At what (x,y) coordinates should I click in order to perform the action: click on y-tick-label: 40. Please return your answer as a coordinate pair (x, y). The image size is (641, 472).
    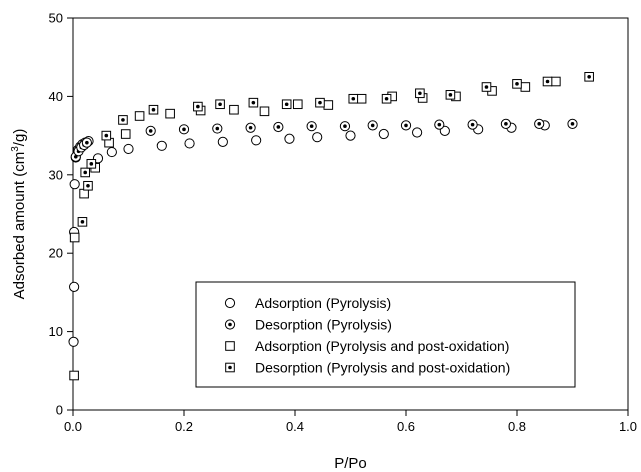
    Looking at the image, I should click on (56, 96).